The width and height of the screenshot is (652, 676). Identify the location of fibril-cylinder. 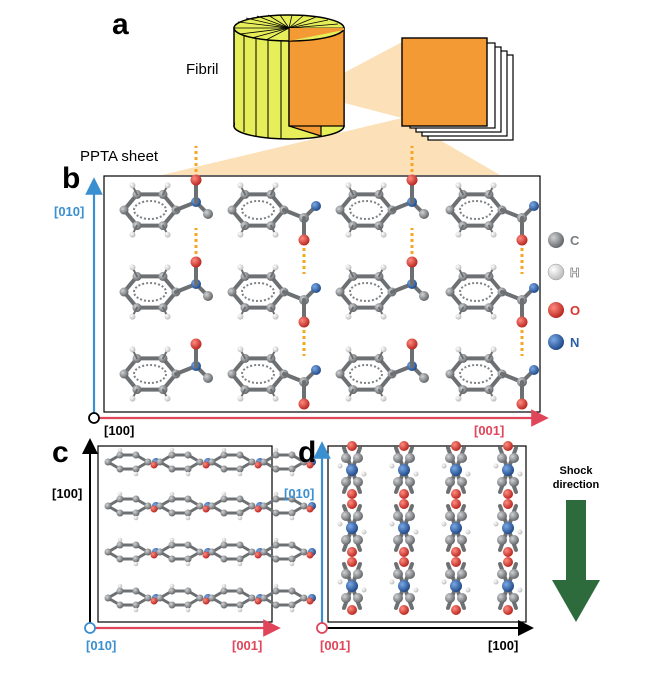
(289, 77).